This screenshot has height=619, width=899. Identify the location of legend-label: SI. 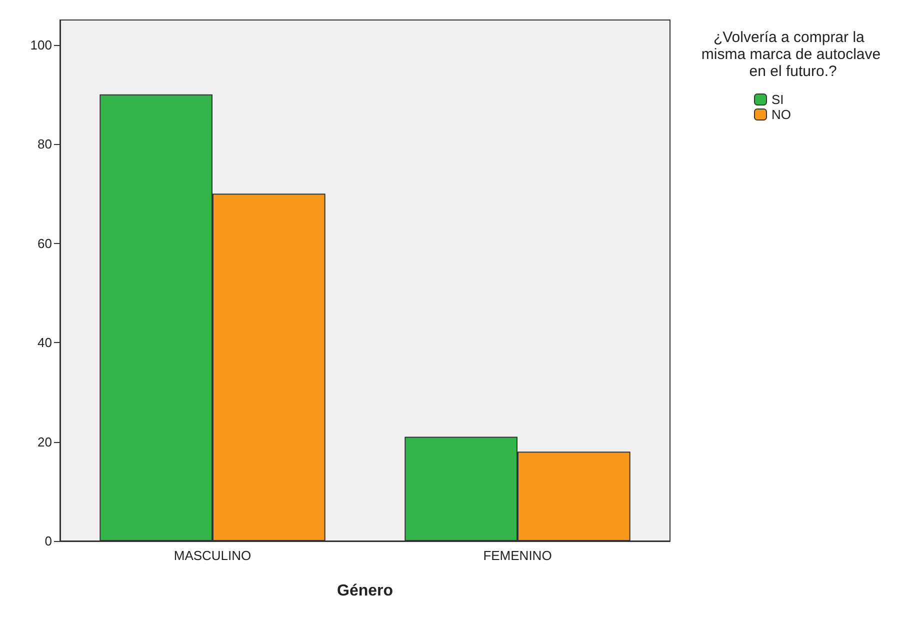
(778, 99).